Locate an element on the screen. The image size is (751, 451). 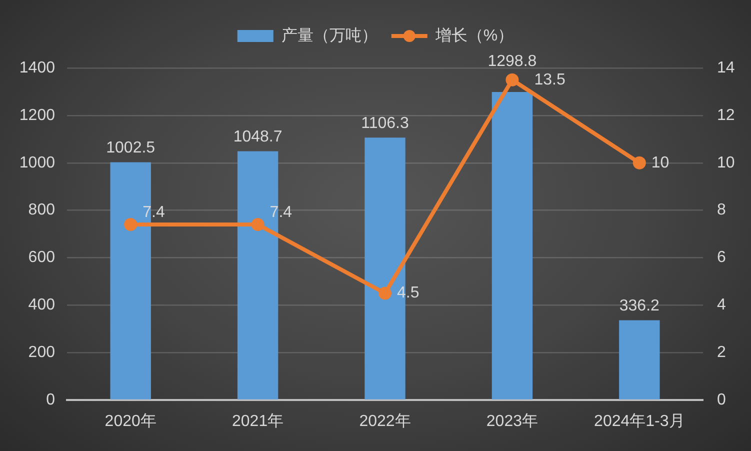
x-tick-label: 2024年1-3月 is located at coordinates (639, 421).